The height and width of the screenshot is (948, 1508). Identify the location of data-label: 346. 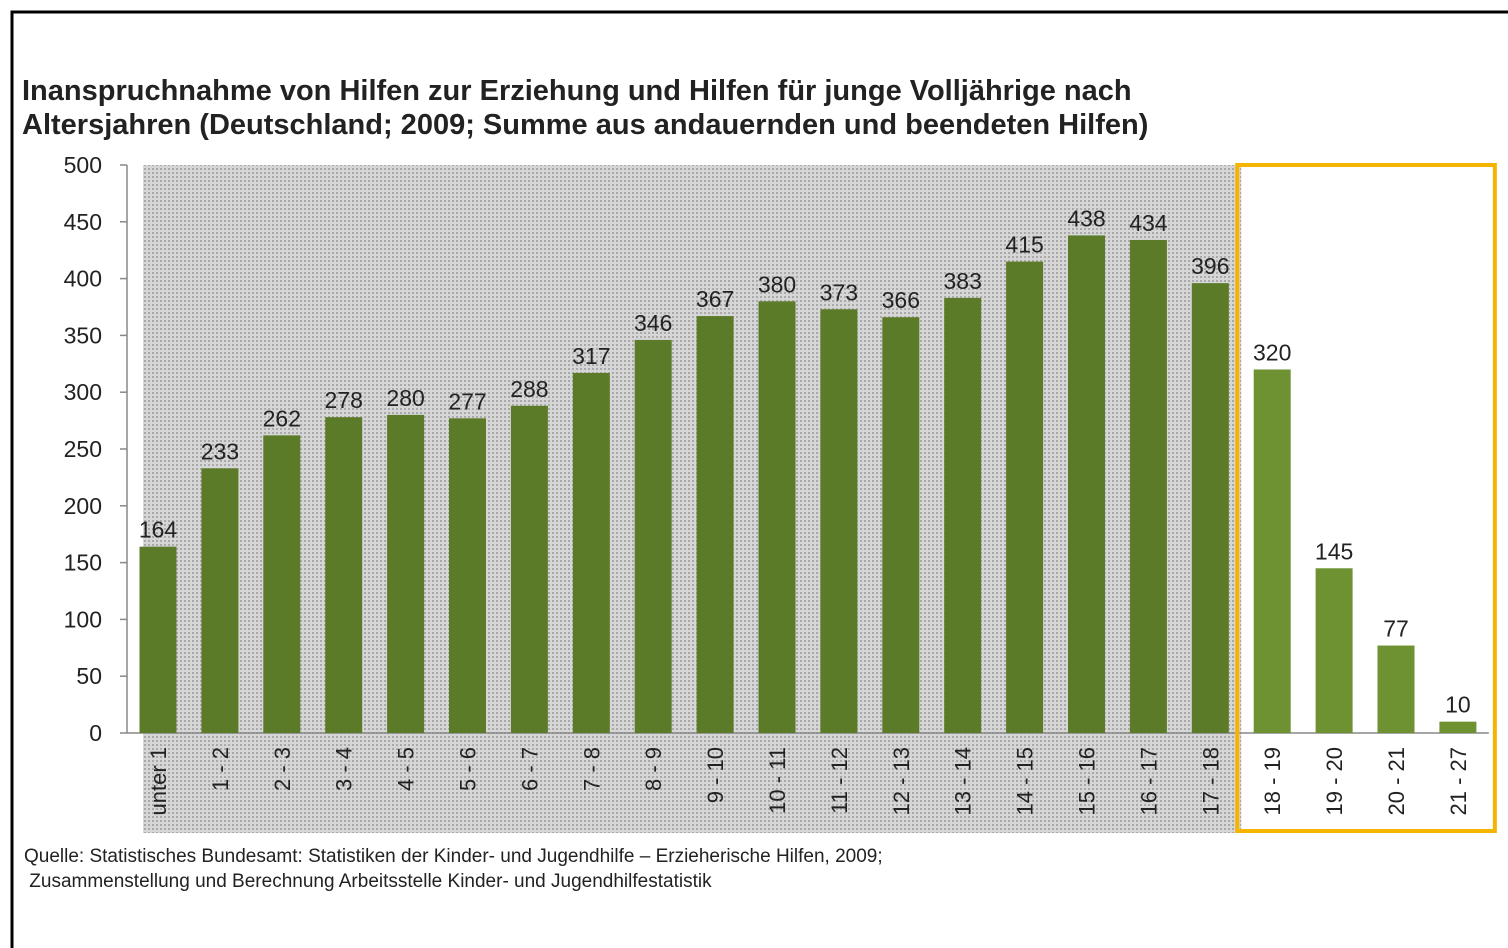
(653, 323).